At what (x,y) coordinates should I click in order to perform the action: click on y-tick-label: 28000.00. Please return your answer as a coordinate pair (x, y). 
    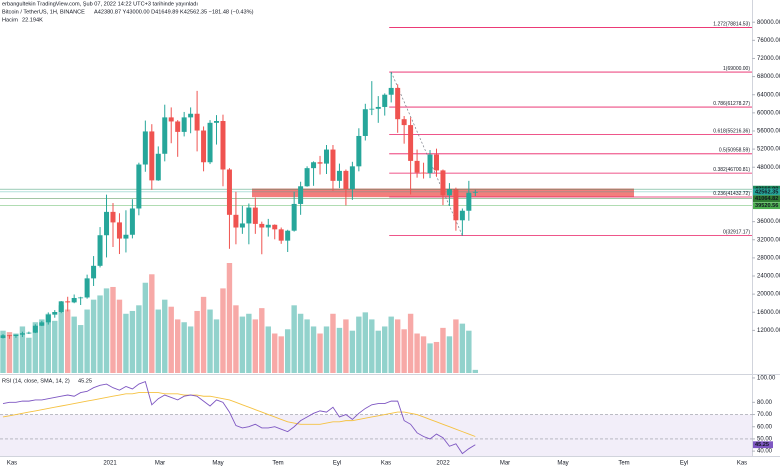
    Looking at the image, I should click on (768, 258).